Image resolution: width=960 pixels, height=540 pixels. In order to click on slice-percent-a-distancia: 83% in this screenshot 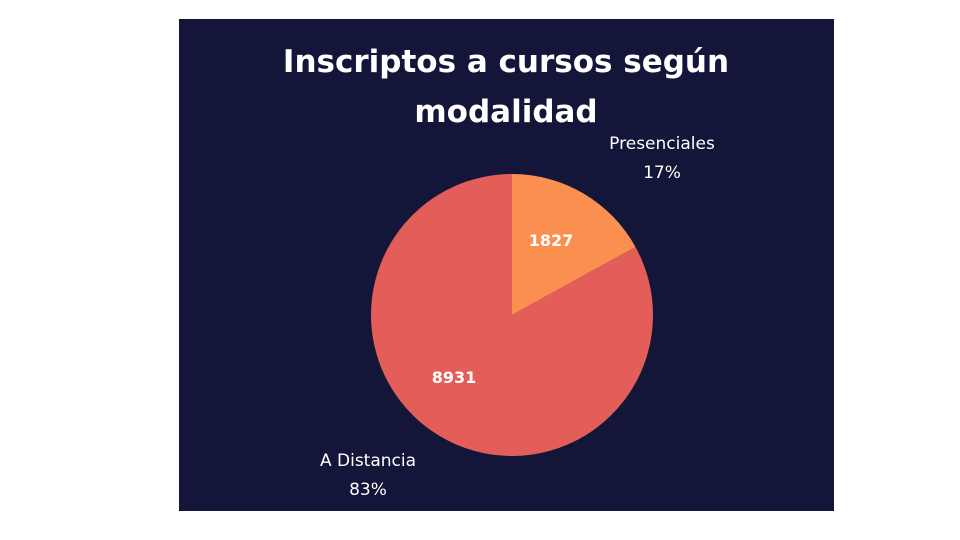, I will do `click(368, 490)`.